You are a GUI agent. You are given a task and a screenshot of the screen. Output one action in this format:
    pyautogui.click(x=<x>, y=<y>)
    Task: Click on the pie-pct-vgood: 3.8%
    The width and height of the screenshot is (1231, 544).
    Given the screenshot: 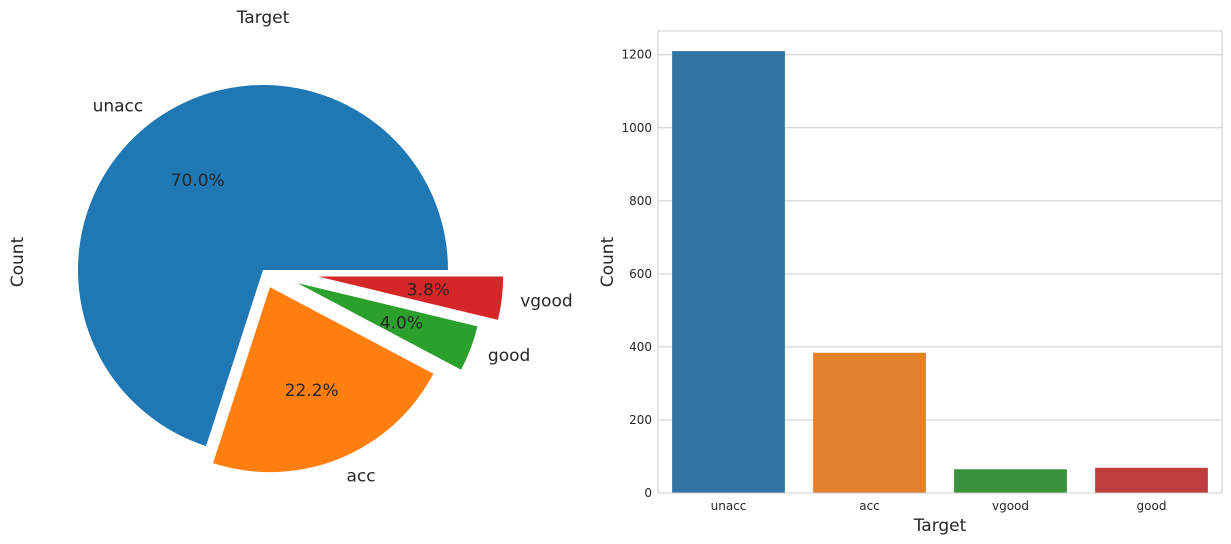 What is the action you would take?
    pyautogui.click(x=428, y=291)
    